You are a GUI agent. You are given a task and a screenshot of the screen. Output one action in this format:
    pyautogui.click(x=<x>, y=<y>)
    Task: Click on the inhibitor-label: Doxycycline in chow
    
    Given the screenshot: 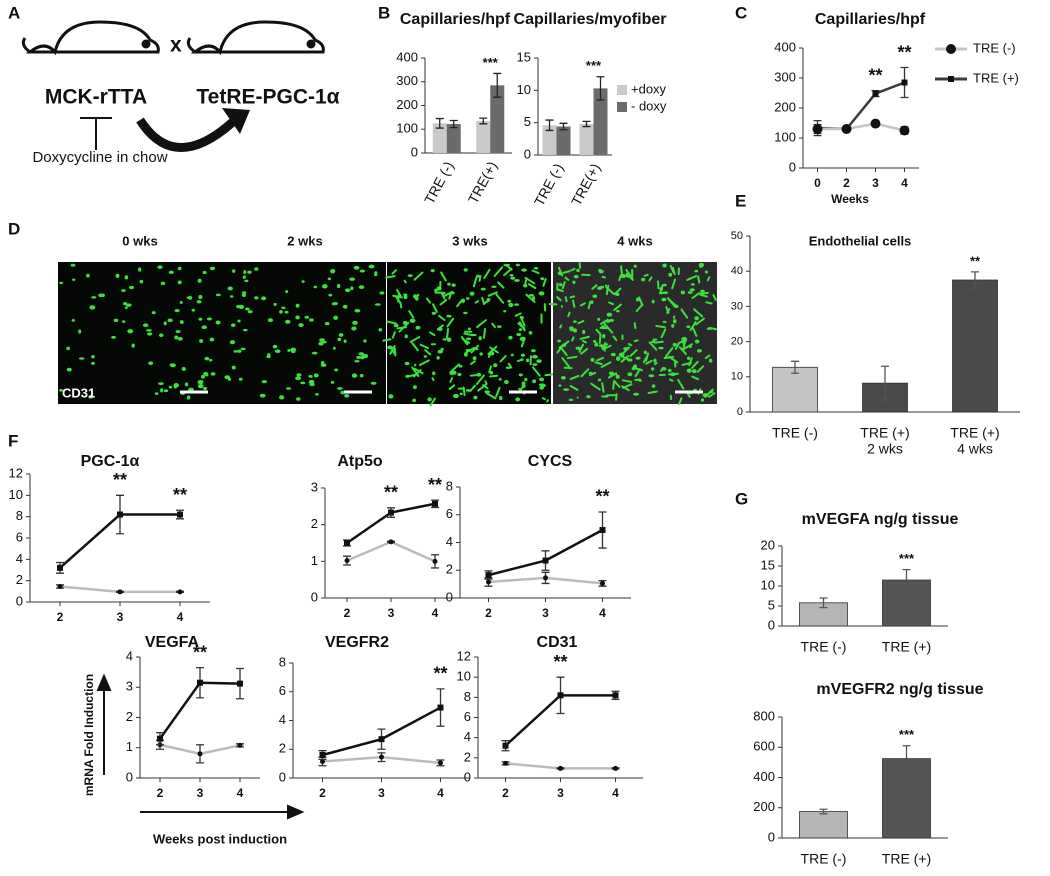 What is the action you would take?
    pyautogui.click(x=99, y=157)
    